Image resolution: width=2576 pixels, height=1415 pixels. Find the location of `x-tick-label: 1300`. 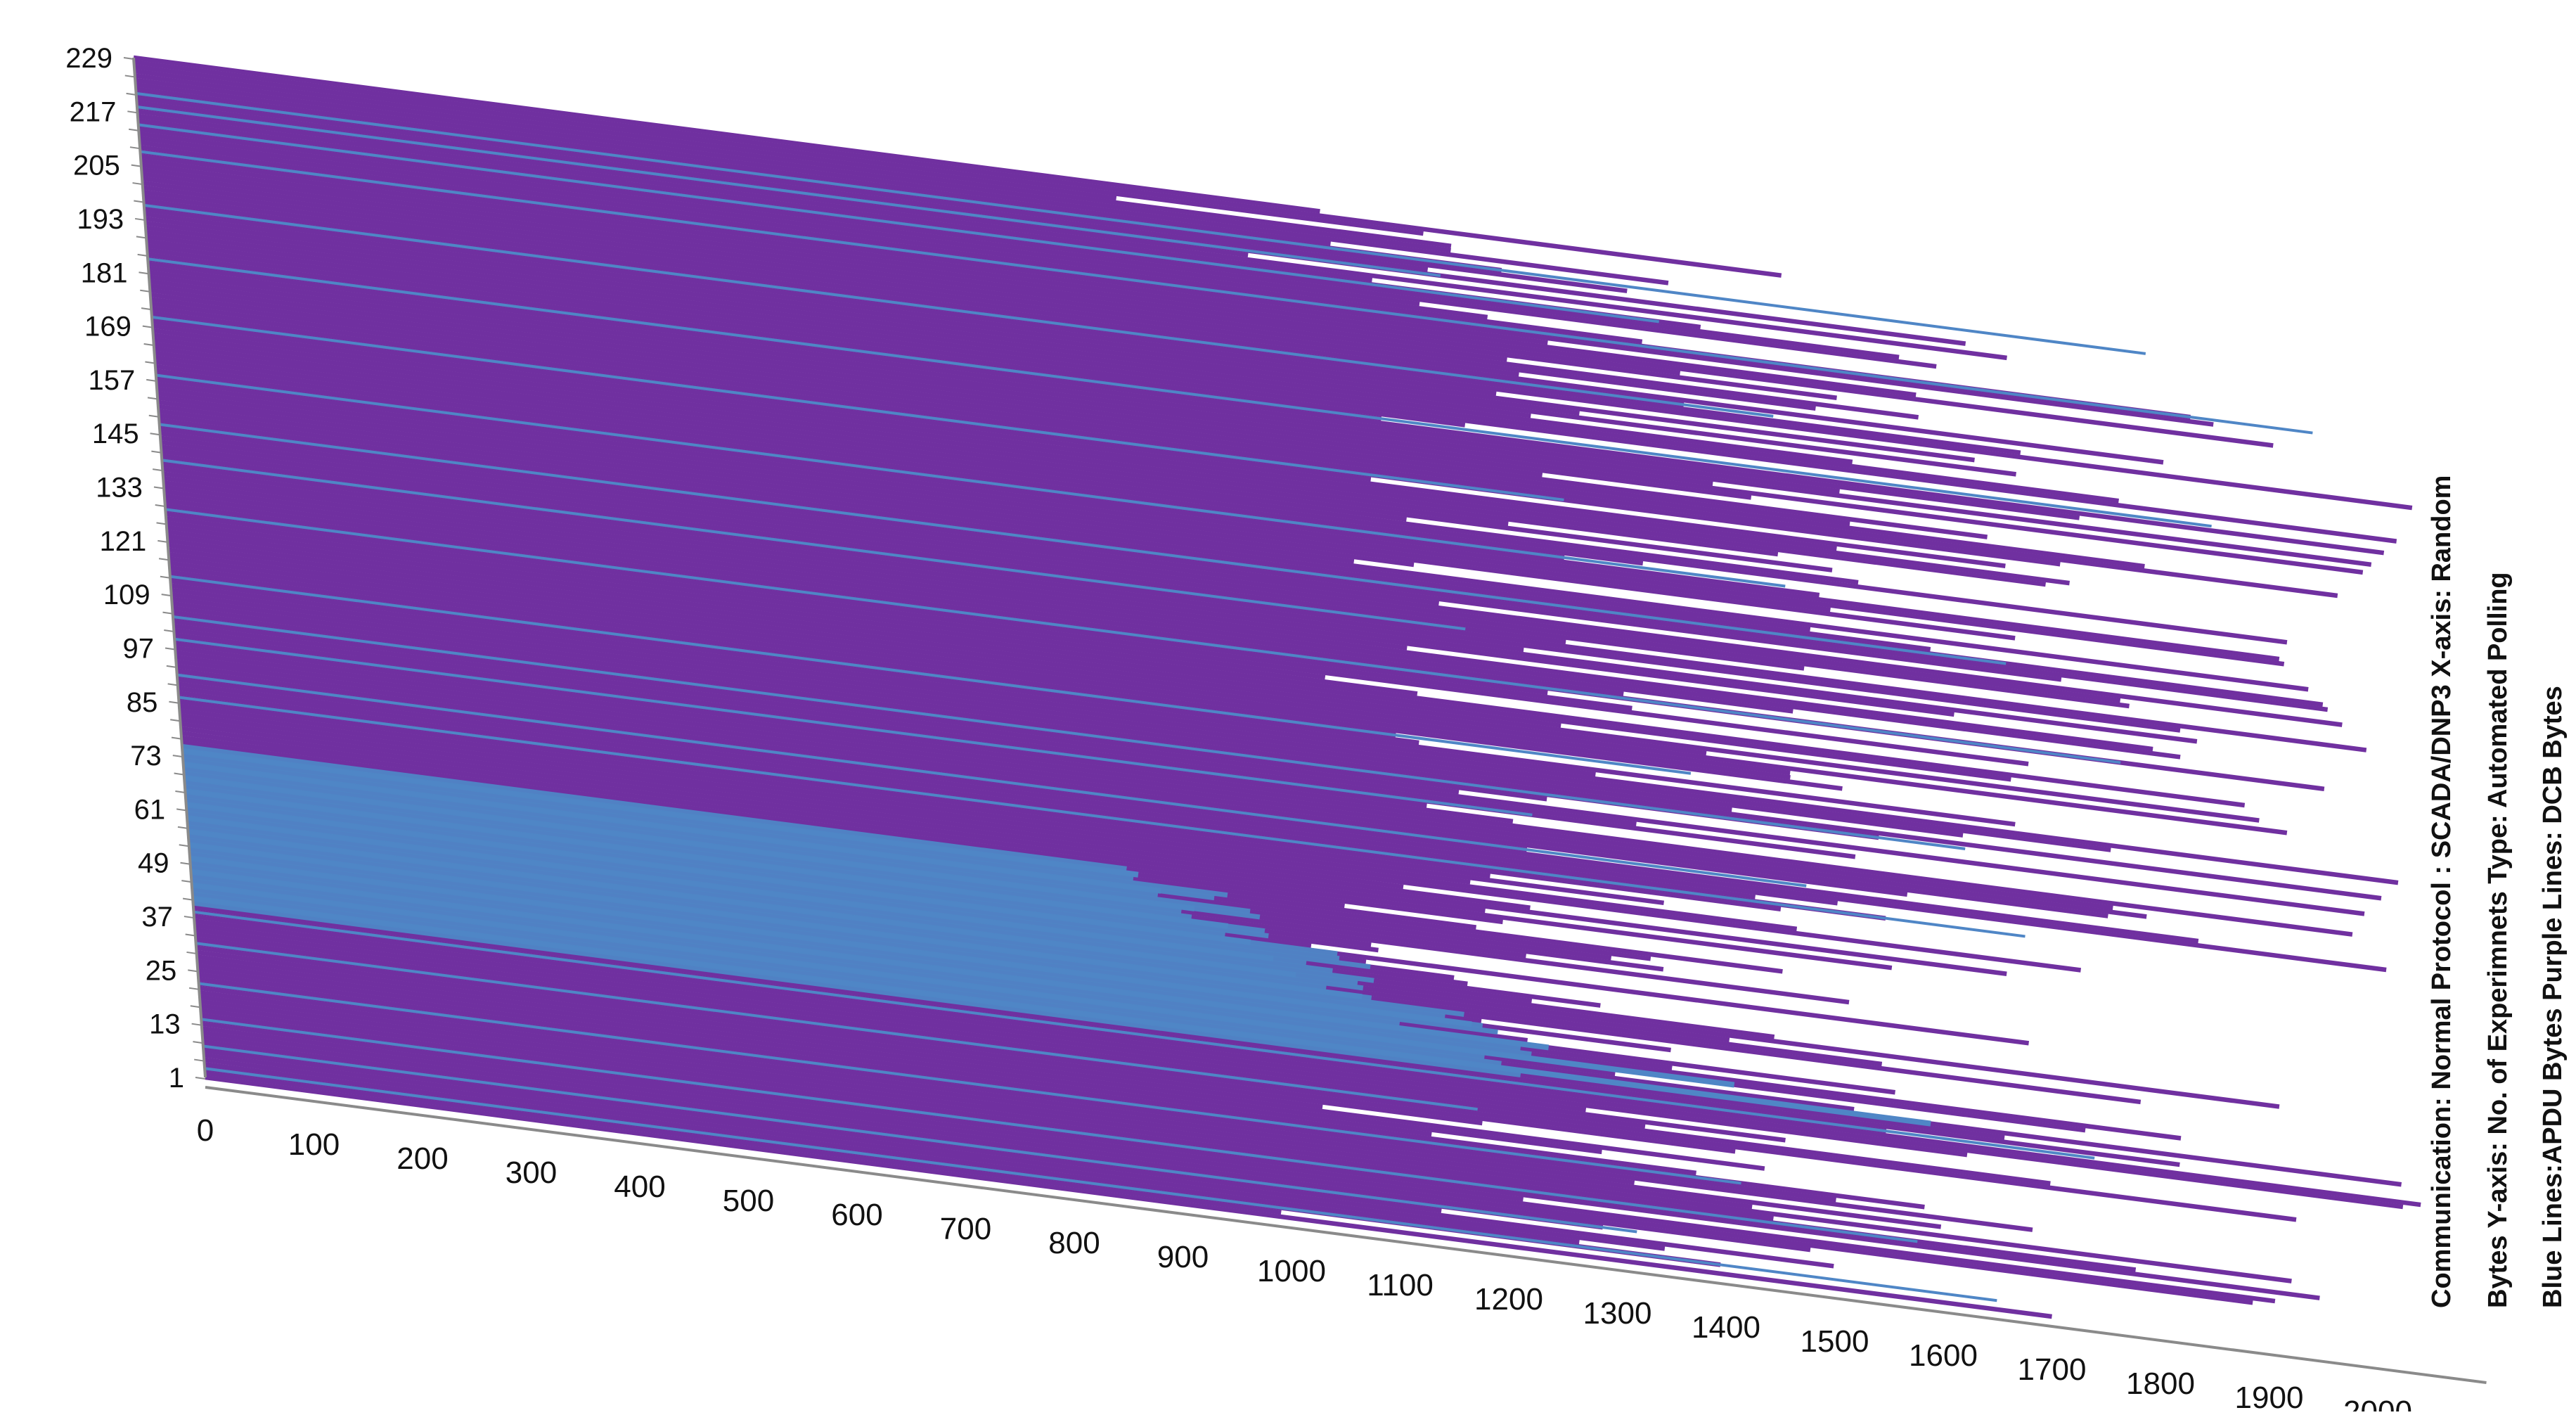

x-tick-label: 1300 is located at coordinates (1617, 1314).